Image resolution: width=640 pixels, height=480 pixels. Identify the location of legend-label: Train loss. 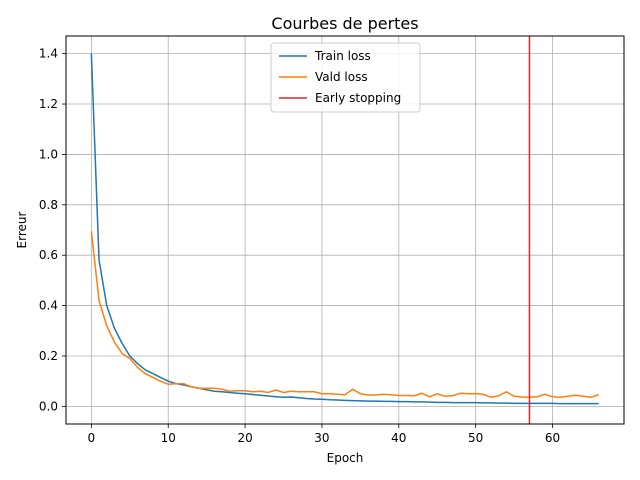
(342, 56).